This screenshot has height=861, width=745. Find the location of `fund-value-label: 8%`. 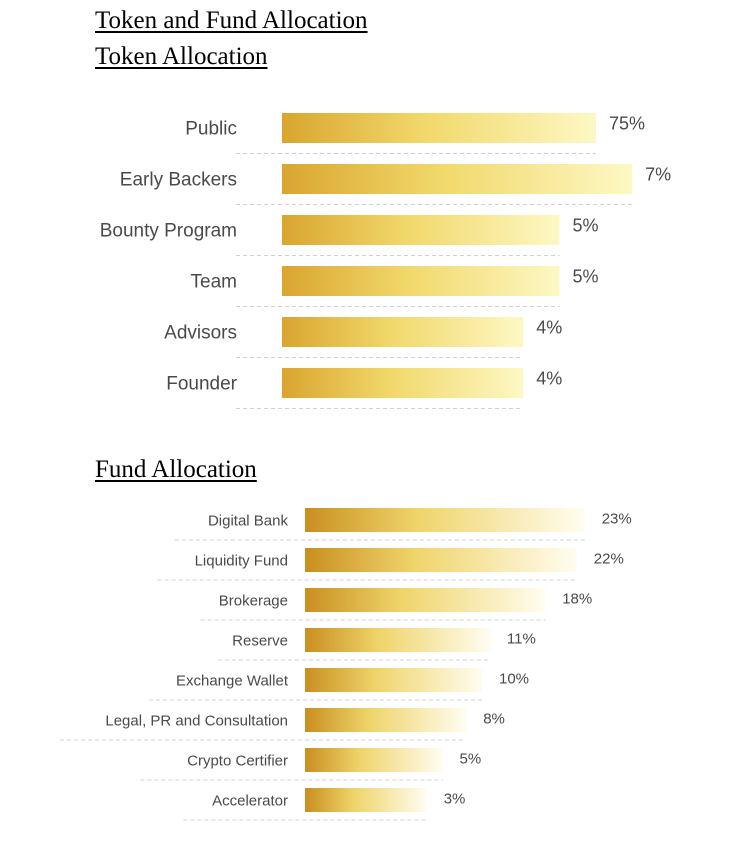

fund-value-label: 8% is located at coordinates (494, 718).